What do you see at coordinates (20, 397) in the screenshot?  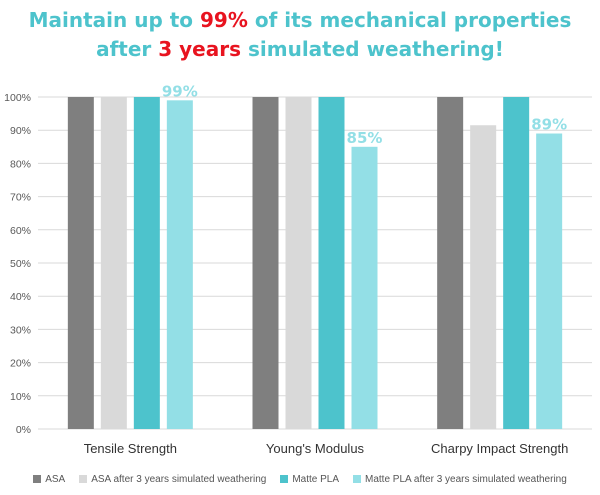 I see `y-tick-label: 10%` at bounding box center [20, 397].